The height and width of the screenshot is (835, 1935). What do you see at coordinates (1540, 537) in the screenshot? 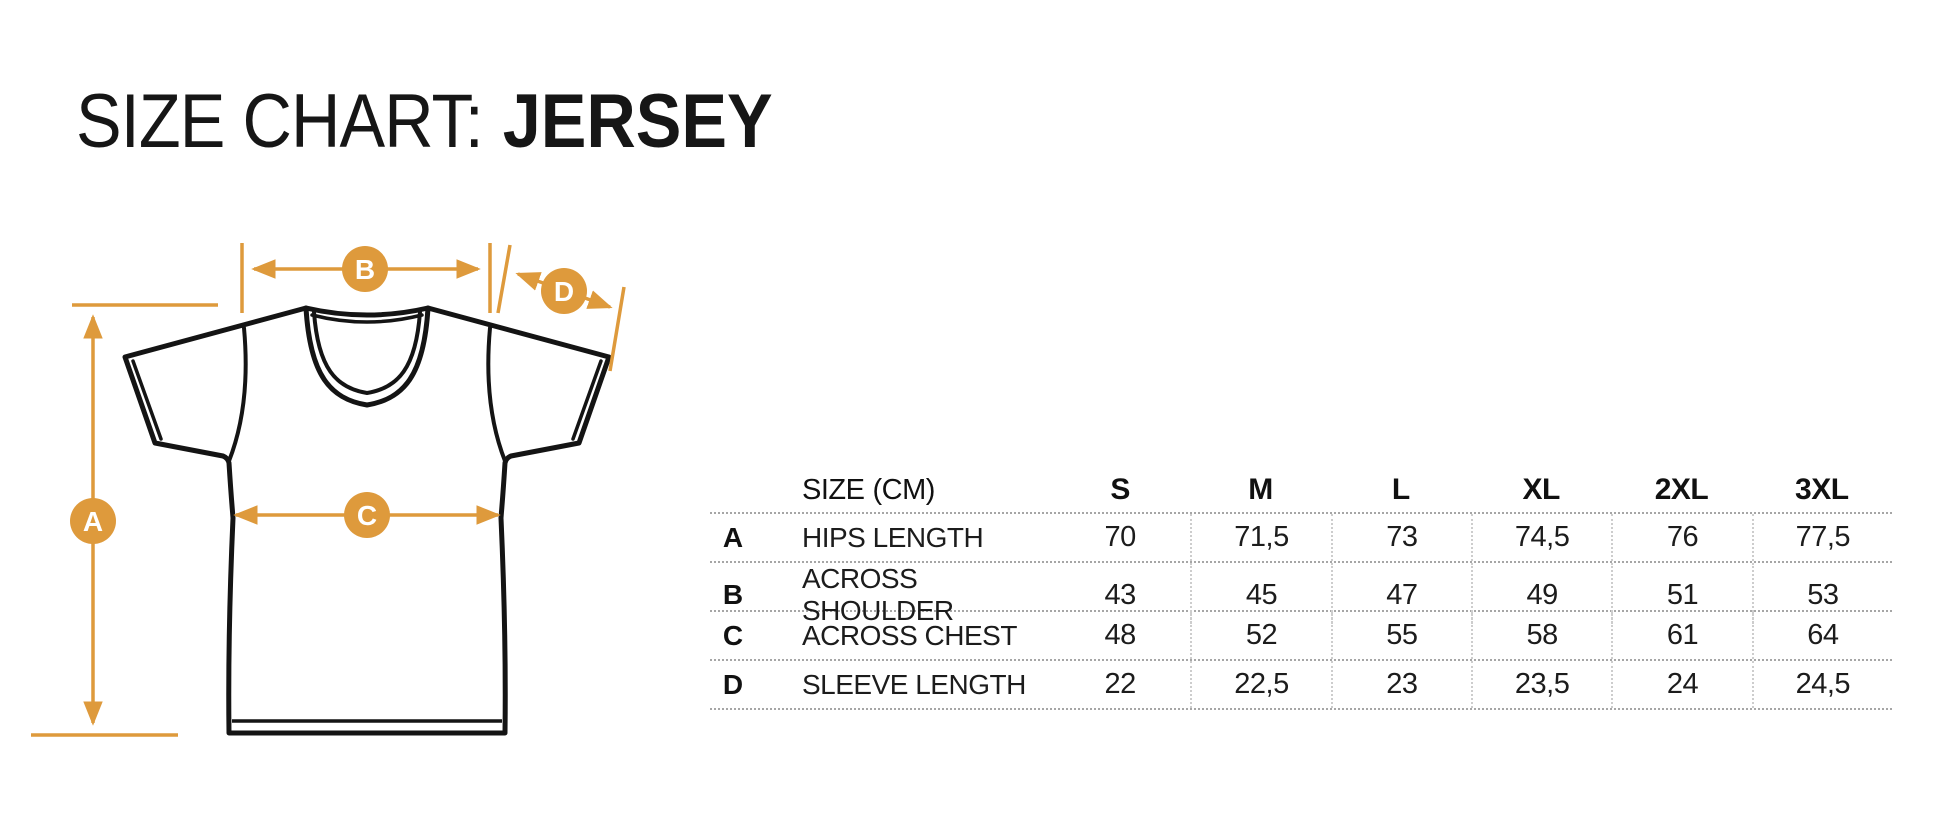
I see `cell-value: 74,5` at bounding box center [1540, 537].